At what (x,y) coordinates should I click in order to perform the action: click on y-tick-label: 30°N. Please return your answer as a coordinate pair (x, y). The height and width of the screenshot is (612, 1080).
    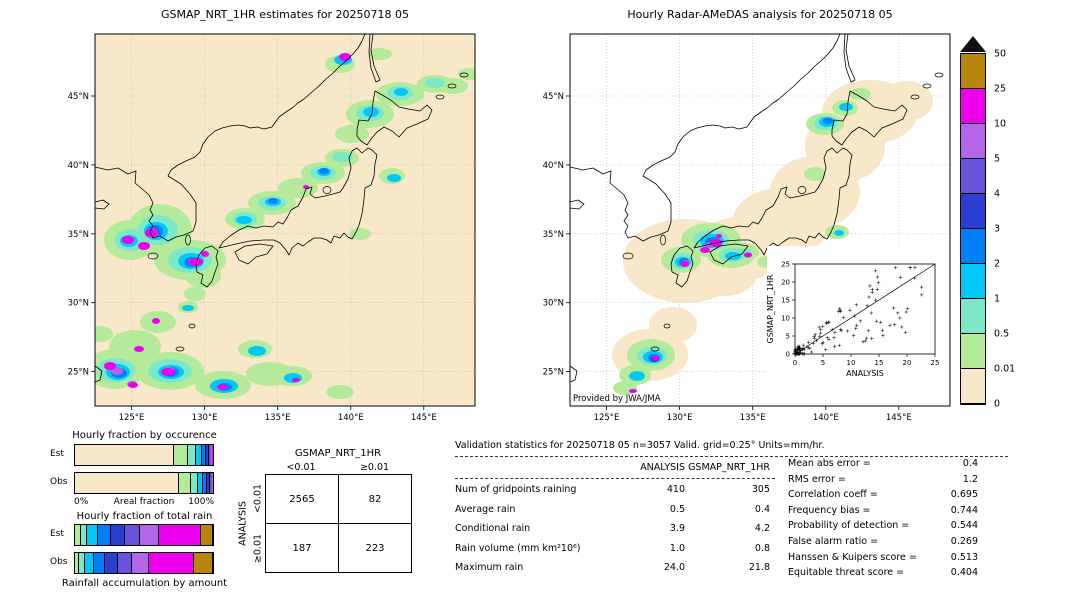
    Looking at the image, I should click on (78, 304).